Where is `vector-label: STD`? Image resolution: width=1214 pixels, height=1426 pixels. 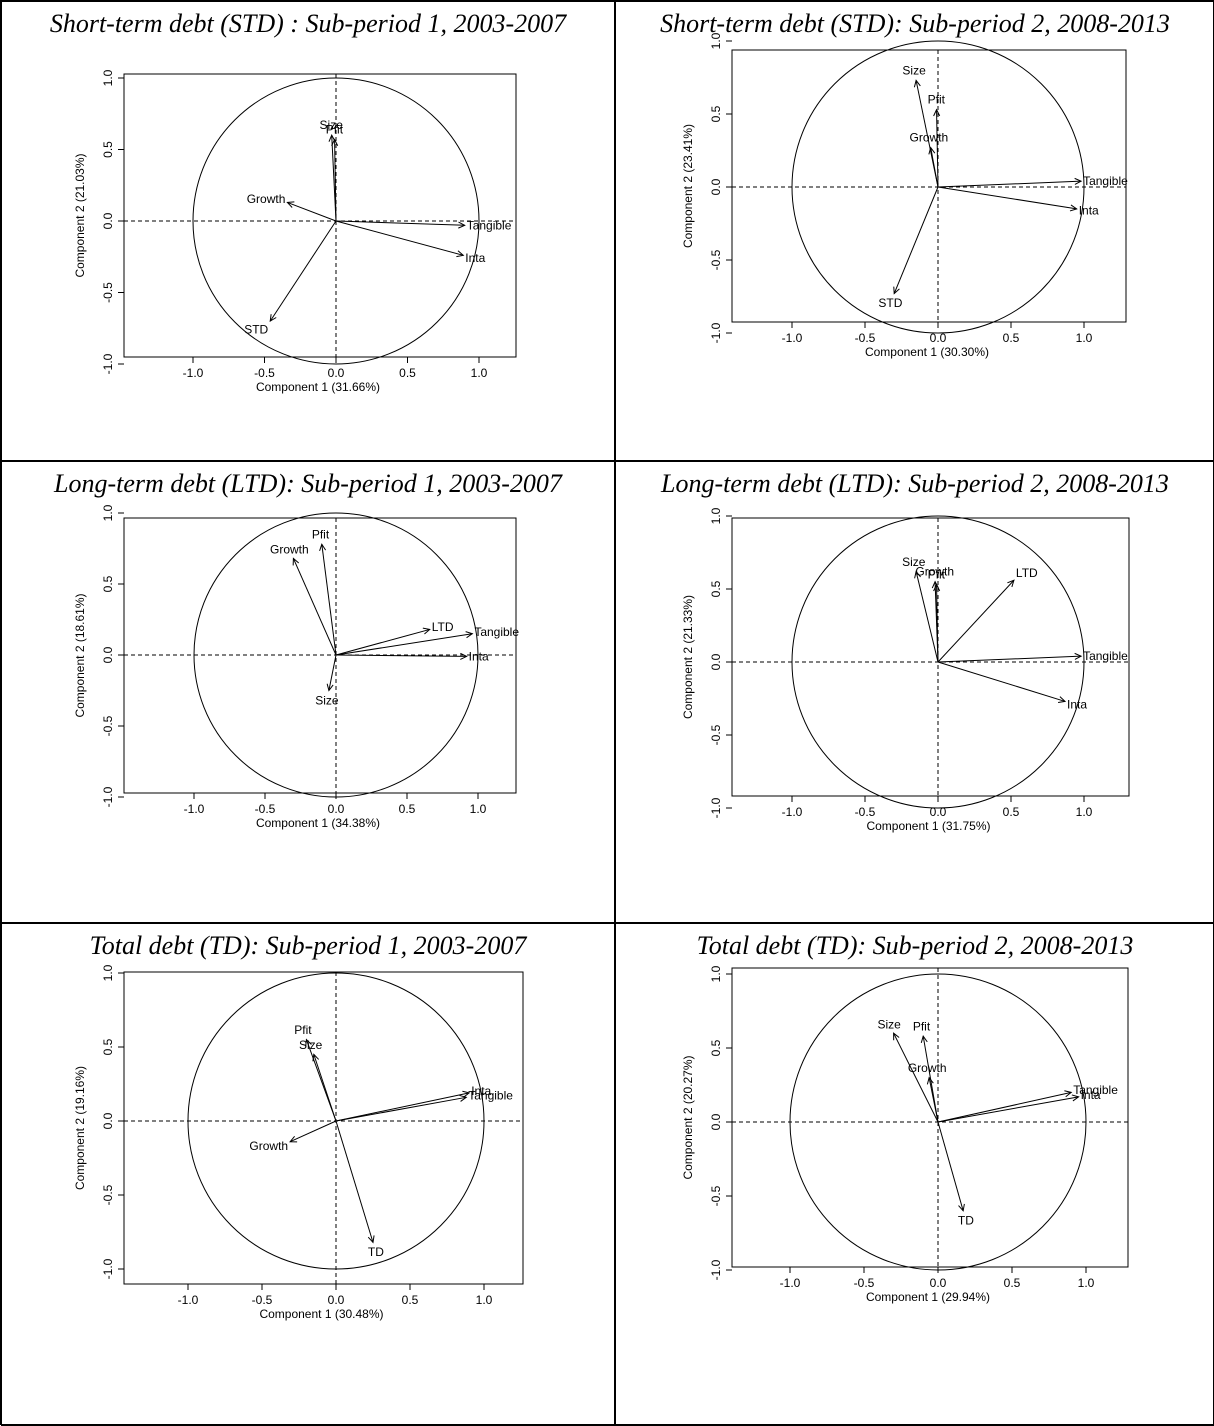
vector-label: STD is located at coordinates (890, 303).